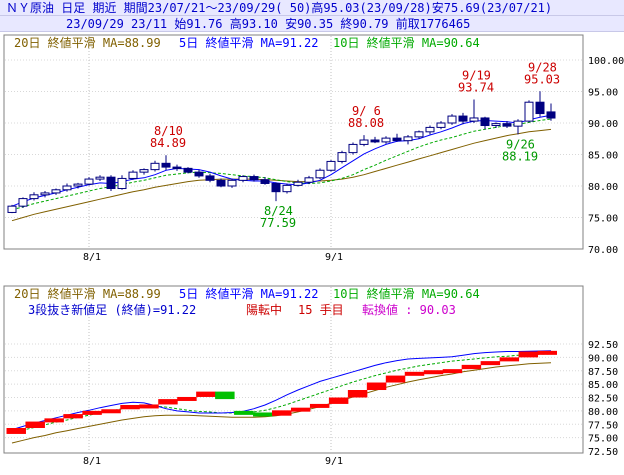  What do you see at coordinates (409, 309) in the screenshot?
I see `kagi-conversion: 転換値 : 90.03` at bounding box center [409, 309].